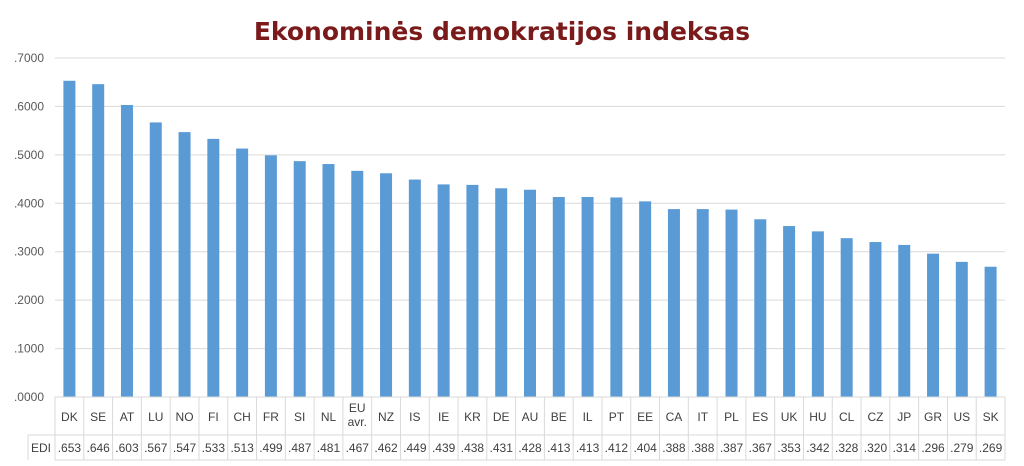 The width and height of the screenshot is (1024, 466). What do you see at coordinates (818, 448) in the screenshot?
I see `data-label: .342` at bounding box center [818, 448].